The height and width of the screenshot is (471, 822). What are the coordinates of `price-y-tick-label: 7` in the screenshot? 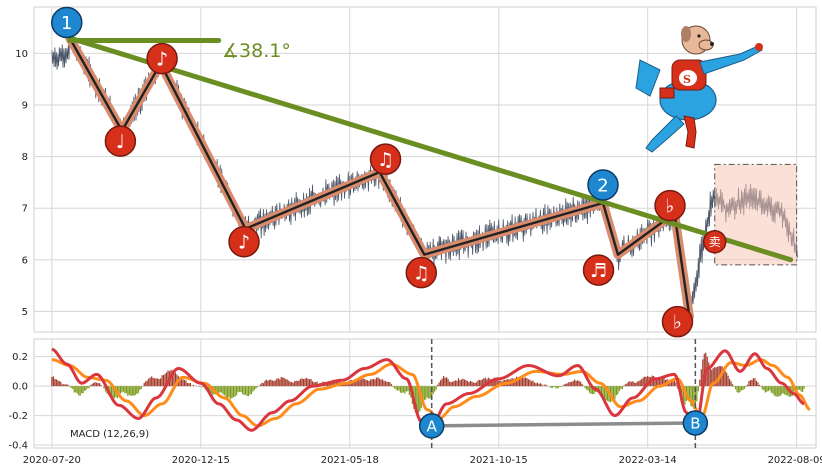 It's located at (25, 209).